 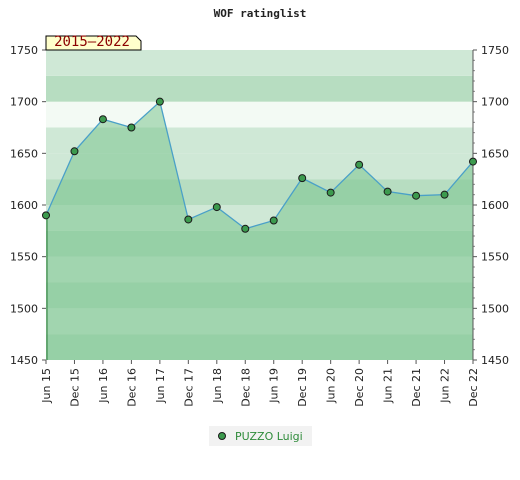 I want to click on y-tick-label-right: 1550, so click(x=495, y=257).